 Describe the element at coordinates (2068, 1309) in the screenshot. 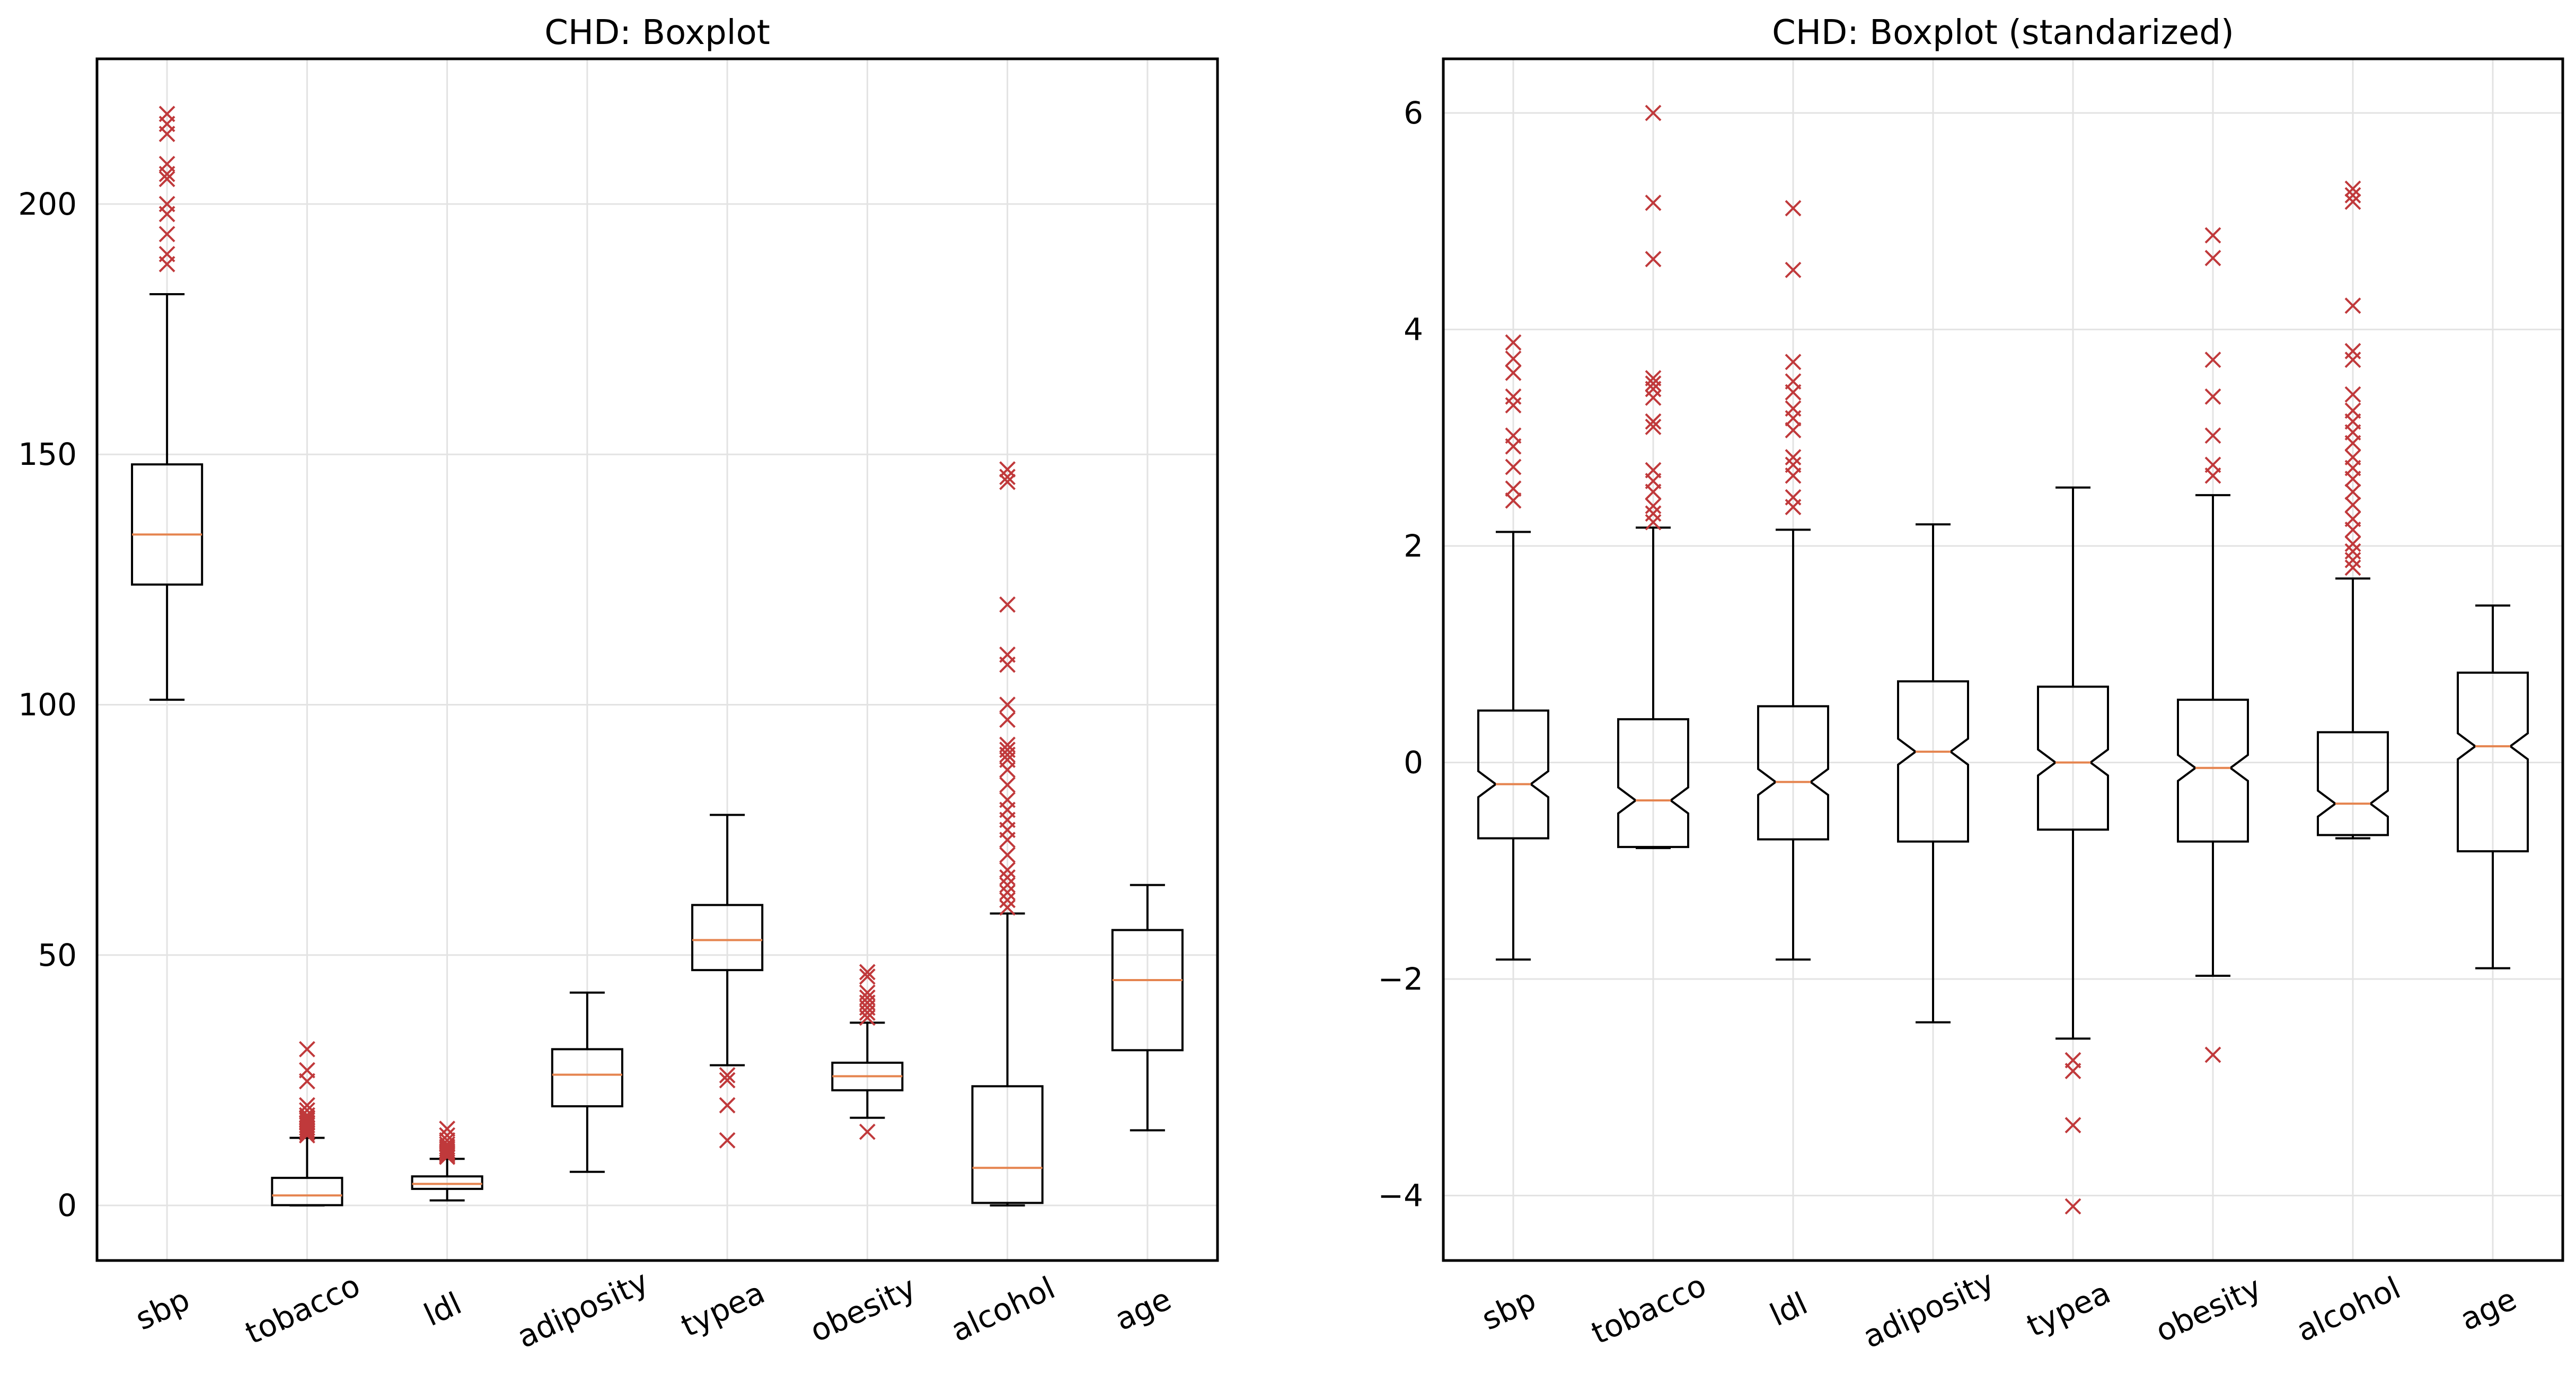

I see `x-tick-label: typea` at that location.